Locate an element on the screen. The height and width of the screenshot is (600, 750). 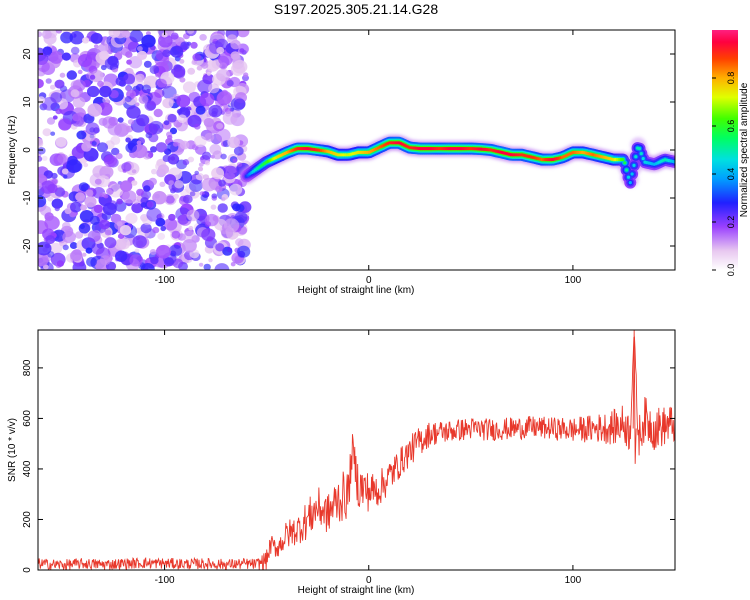
spectrogram-ytick-label: 20 is located at coordinates (27, 54).